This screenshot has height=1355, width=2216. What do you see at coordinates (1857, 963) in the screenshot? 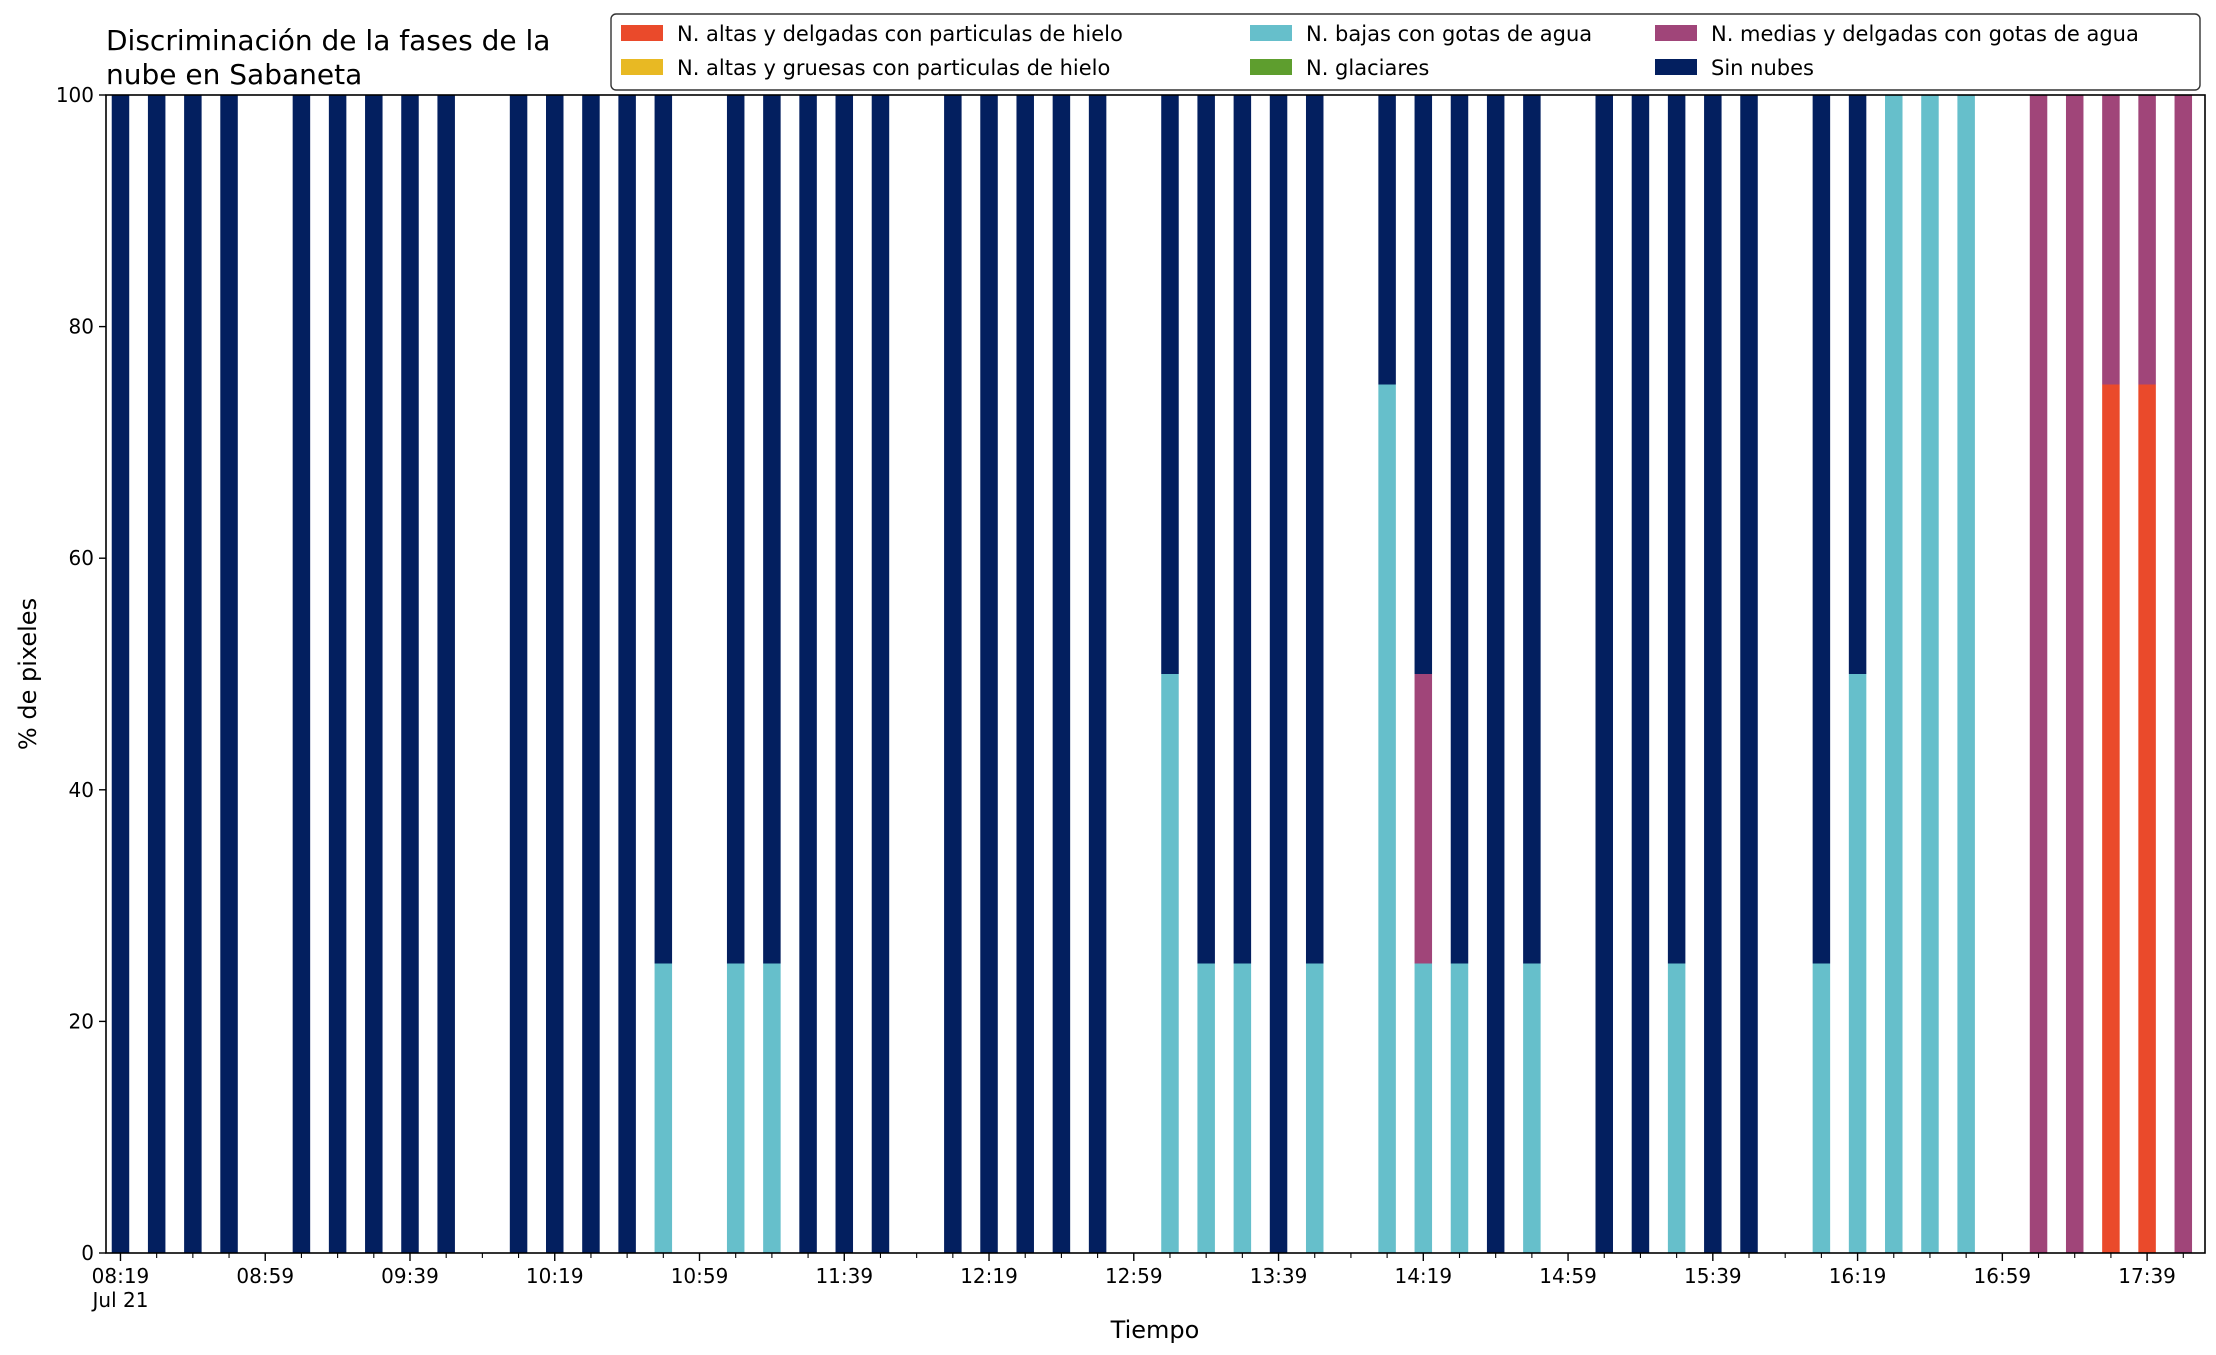
I see `bar-1619-bajas_agua` at bounding box center [1857, 963].